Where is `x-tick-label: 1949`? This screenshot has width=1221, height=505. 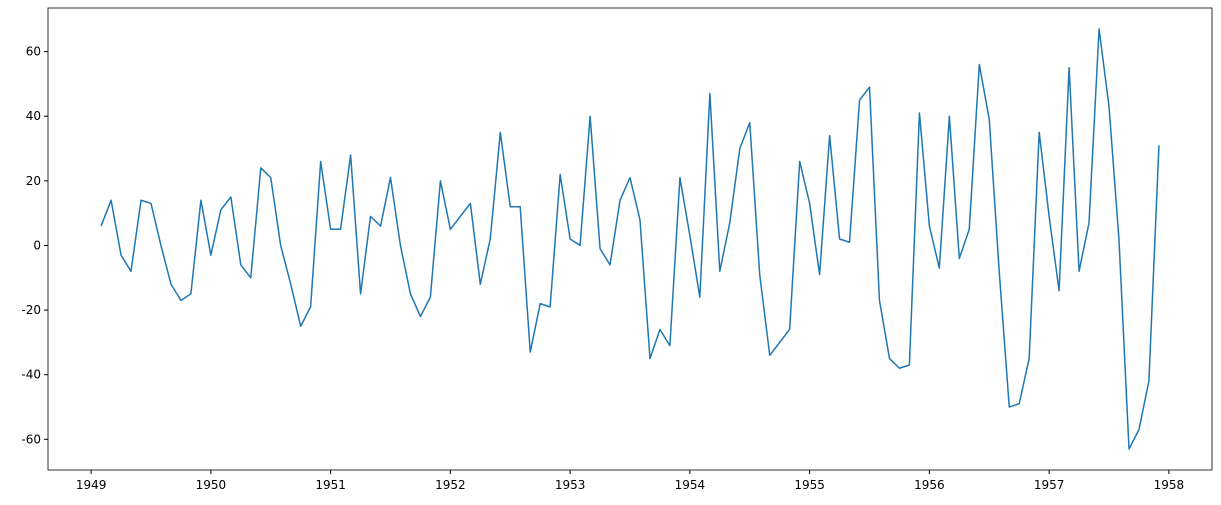 x-tick-label: 1949 is located at coordinates (91, 485).